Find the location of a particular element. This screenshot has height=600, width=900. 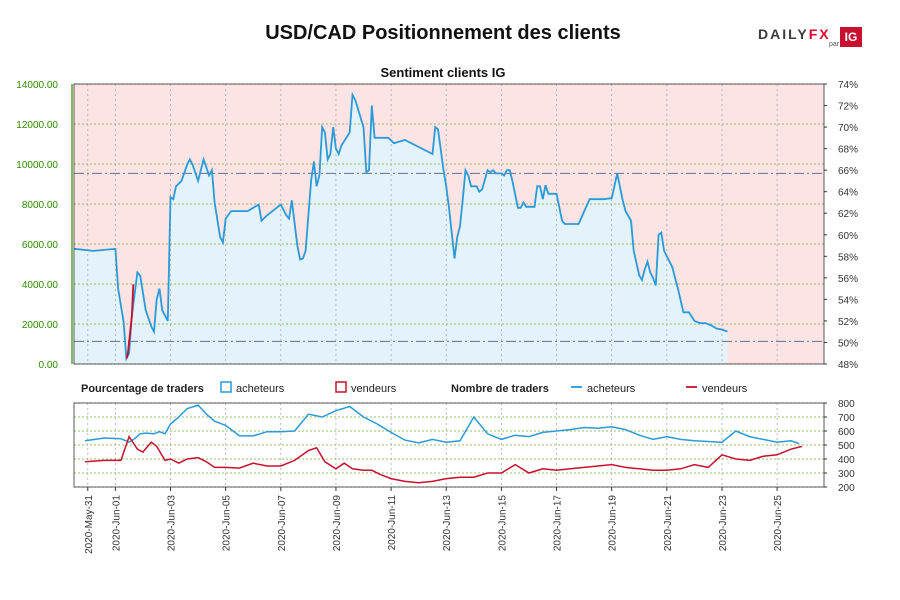

y-right-tick-label: 52% is located at coordinates (848, 322).